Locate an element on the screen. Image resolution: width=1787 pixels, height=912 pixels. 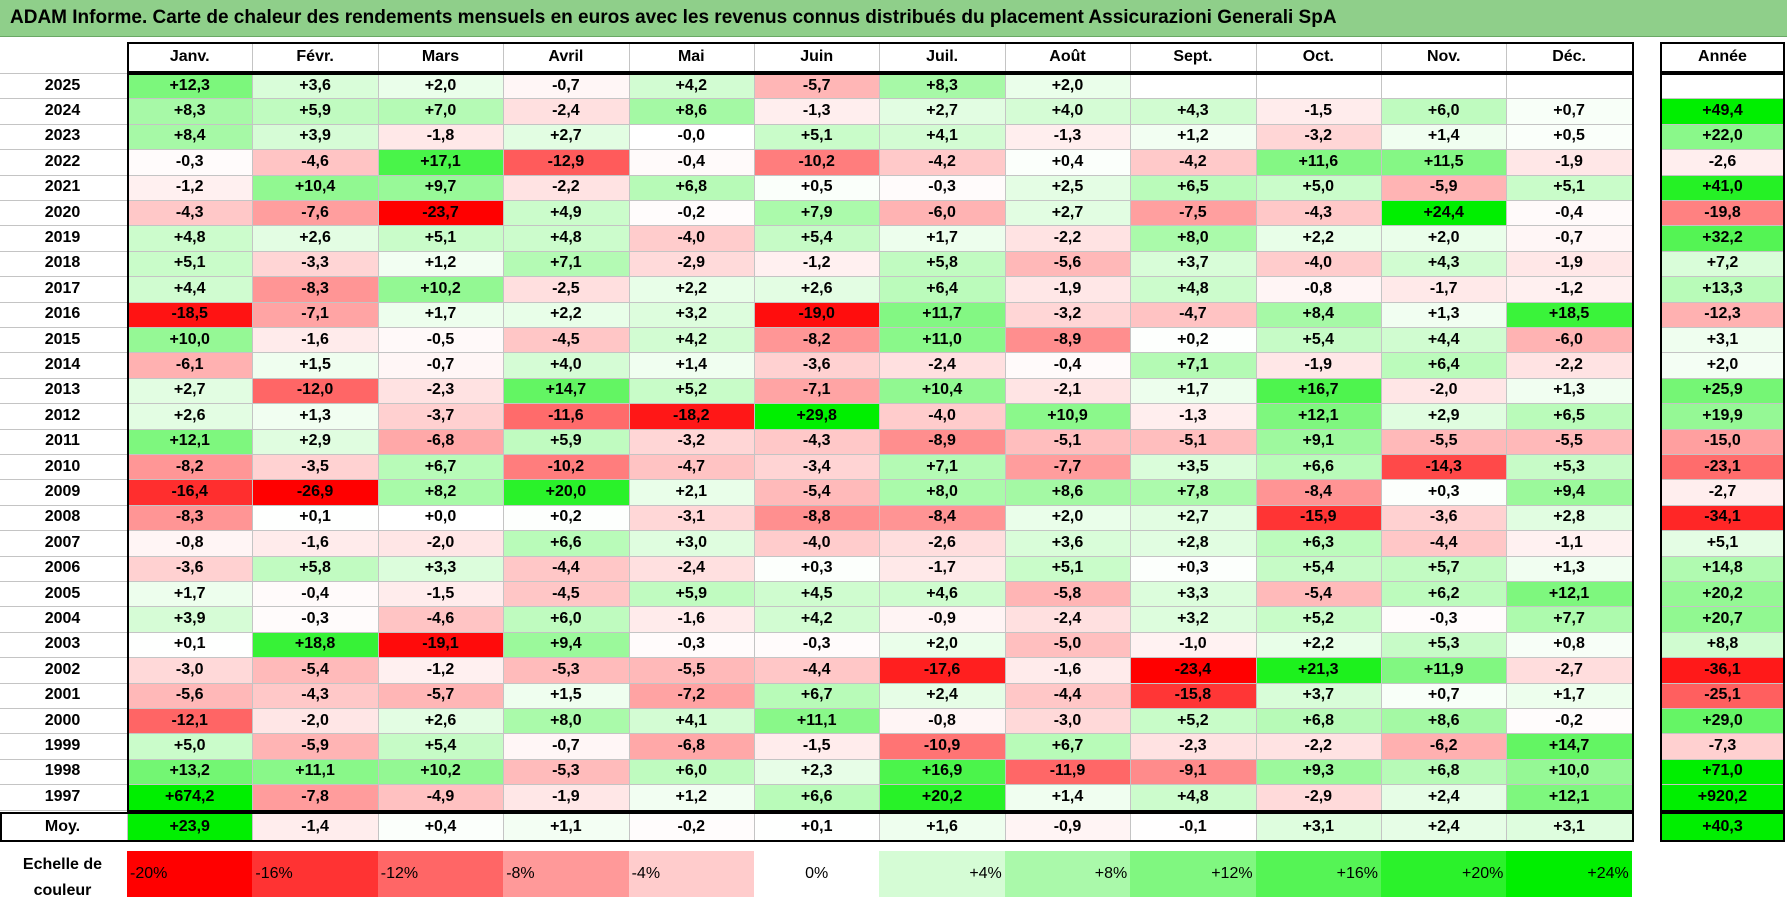
heatmap-cell: -0,5 is located at coordinates (440, 340).